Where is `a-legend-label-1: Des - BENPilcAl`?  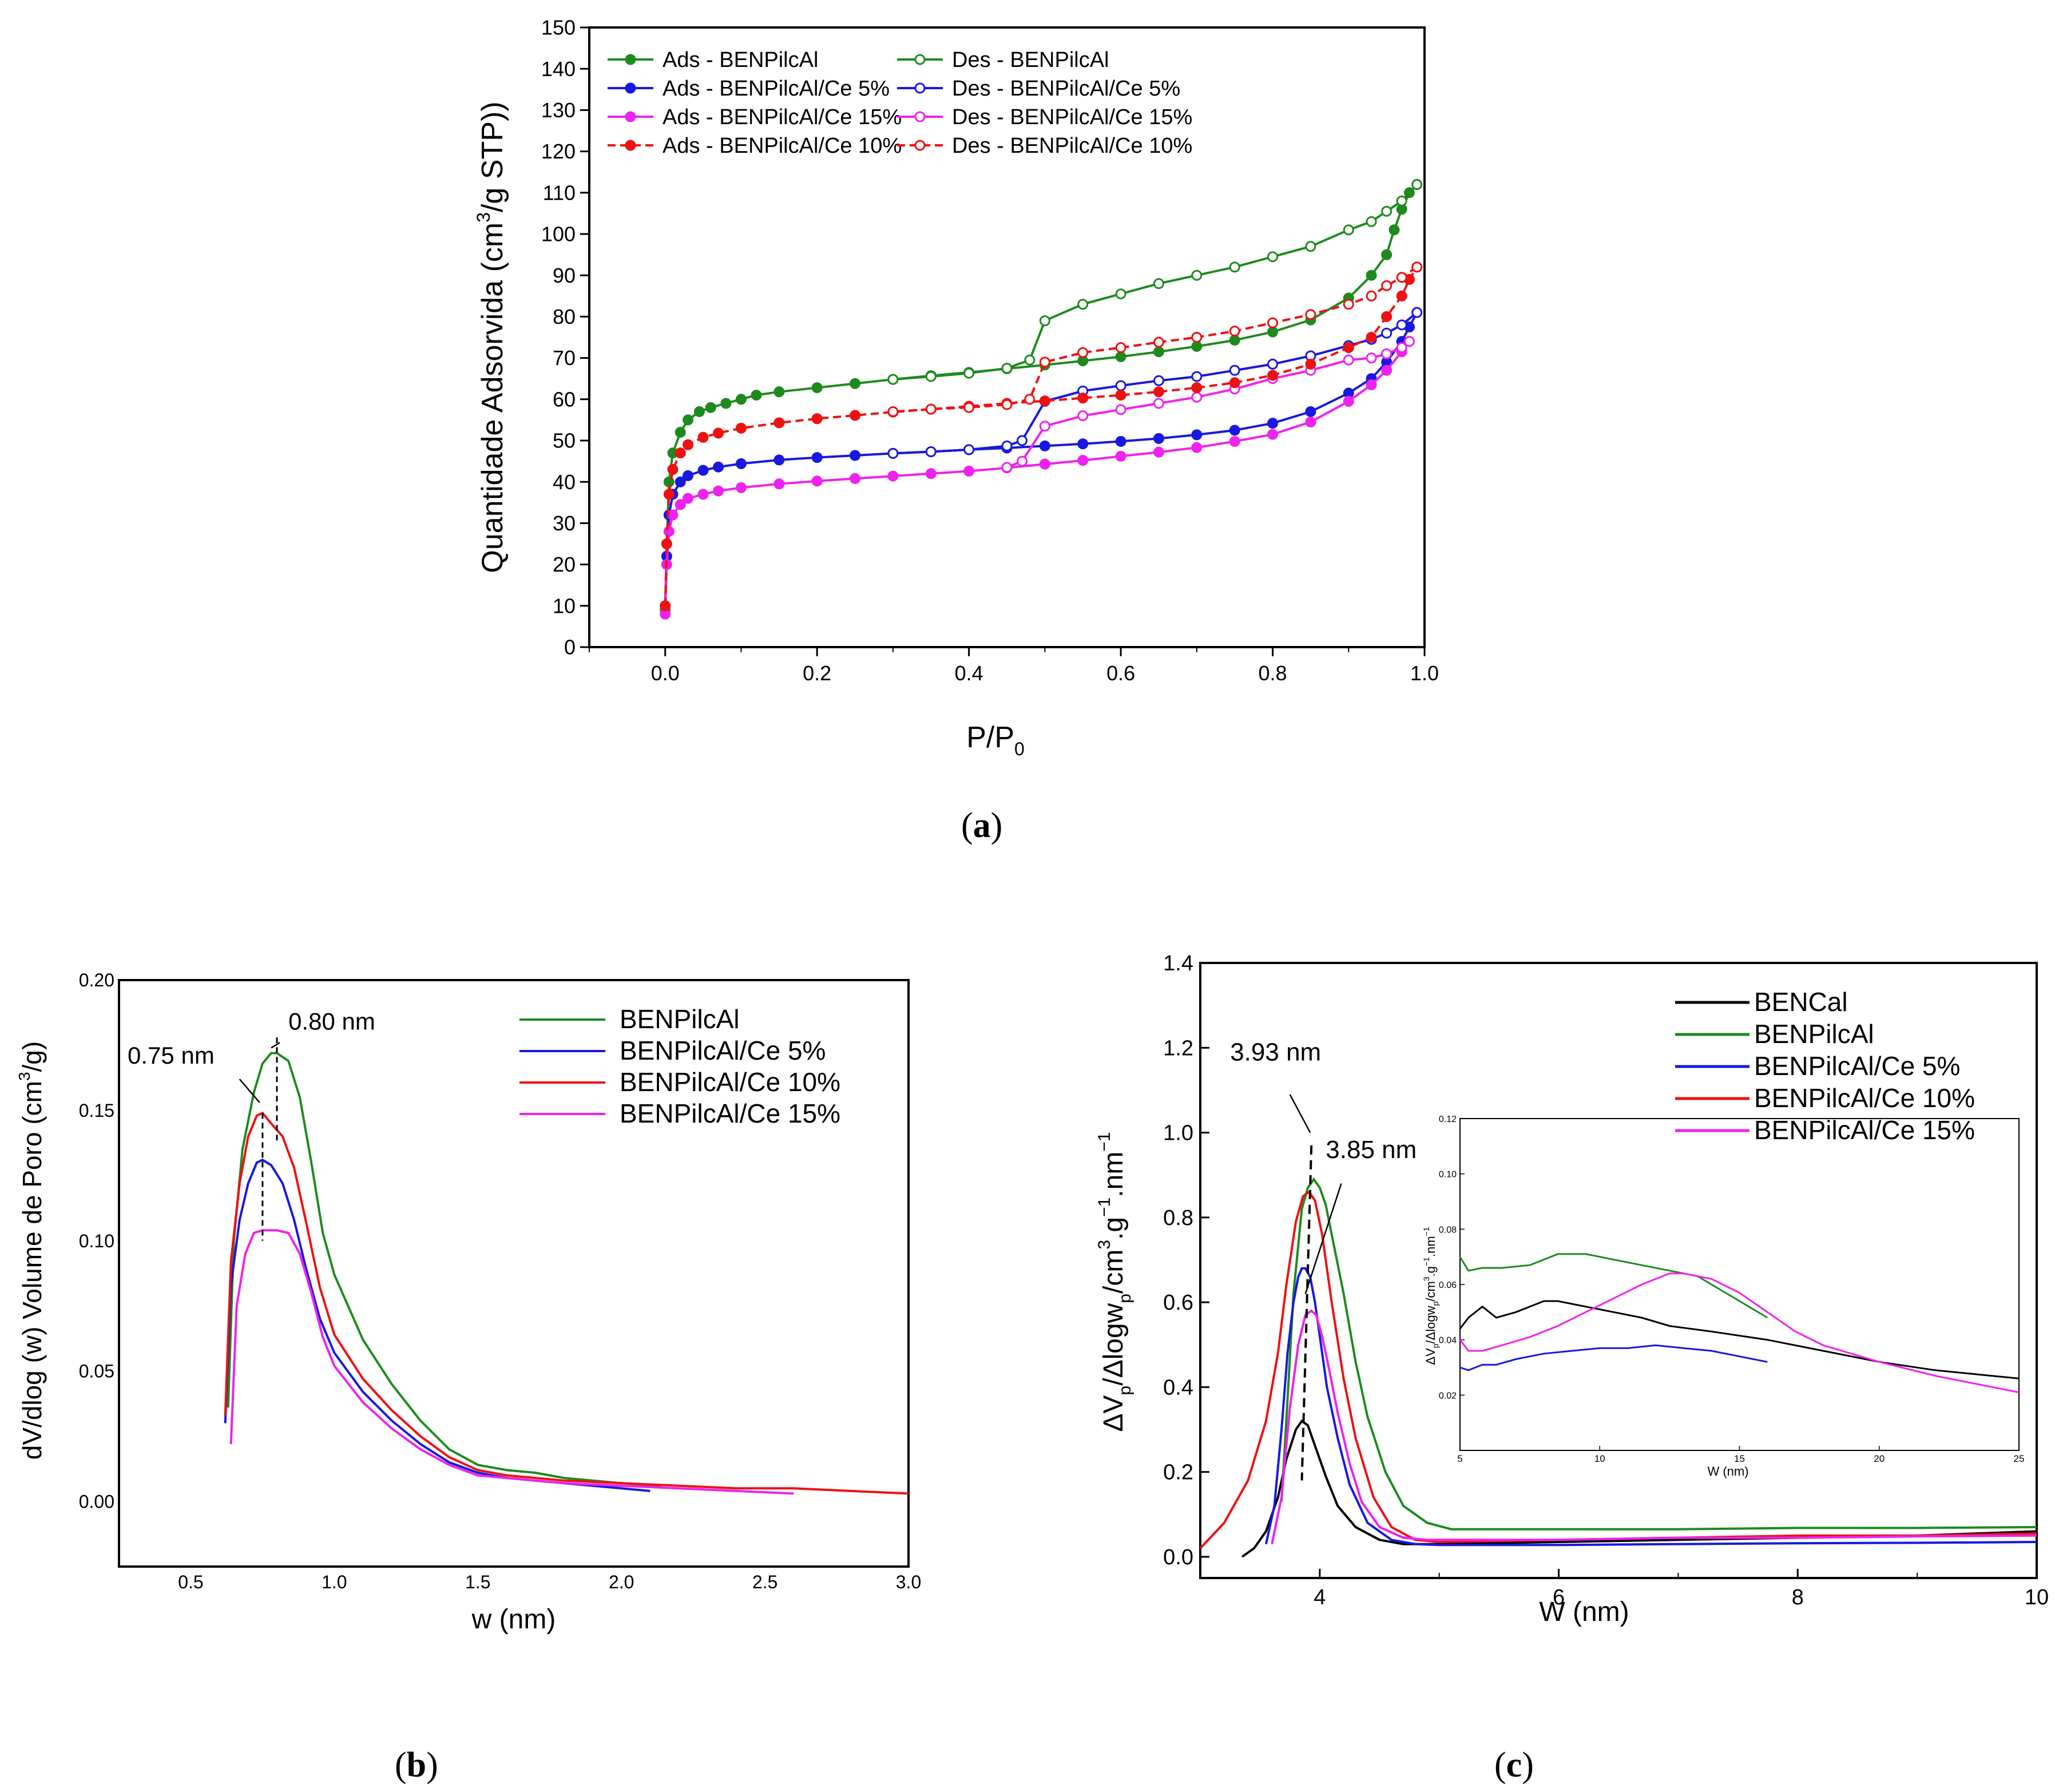
a-legend-label-1: Des - BENPilcAl is located at coordinates (1031, 60).